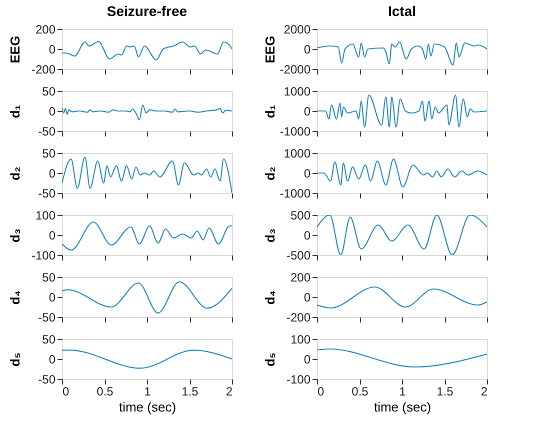 This screenshot has height=424, width=543. What do you see at coordinates (295, 69) in the screenshot?
I see `y-tick-label: -2000` at bounding box center [295, 69].